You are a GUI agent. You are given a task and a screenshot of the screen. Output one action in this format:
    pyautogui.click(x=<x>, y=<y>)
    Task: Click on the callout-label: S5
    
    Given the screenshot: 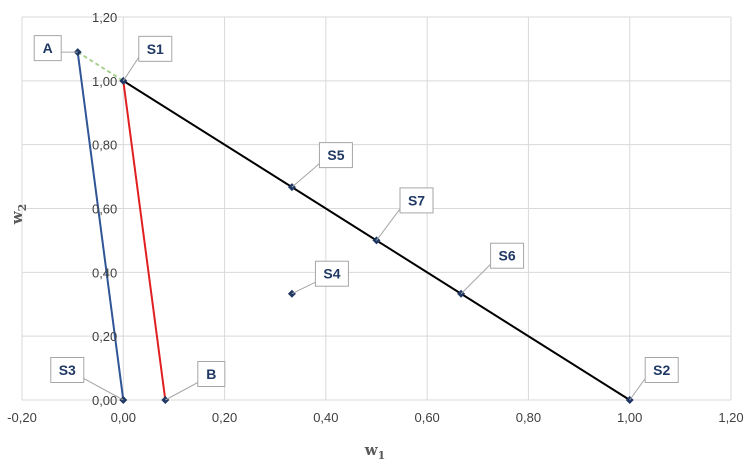 What is the action you would take?
    pyautogui.click(x=335, y=155)
    